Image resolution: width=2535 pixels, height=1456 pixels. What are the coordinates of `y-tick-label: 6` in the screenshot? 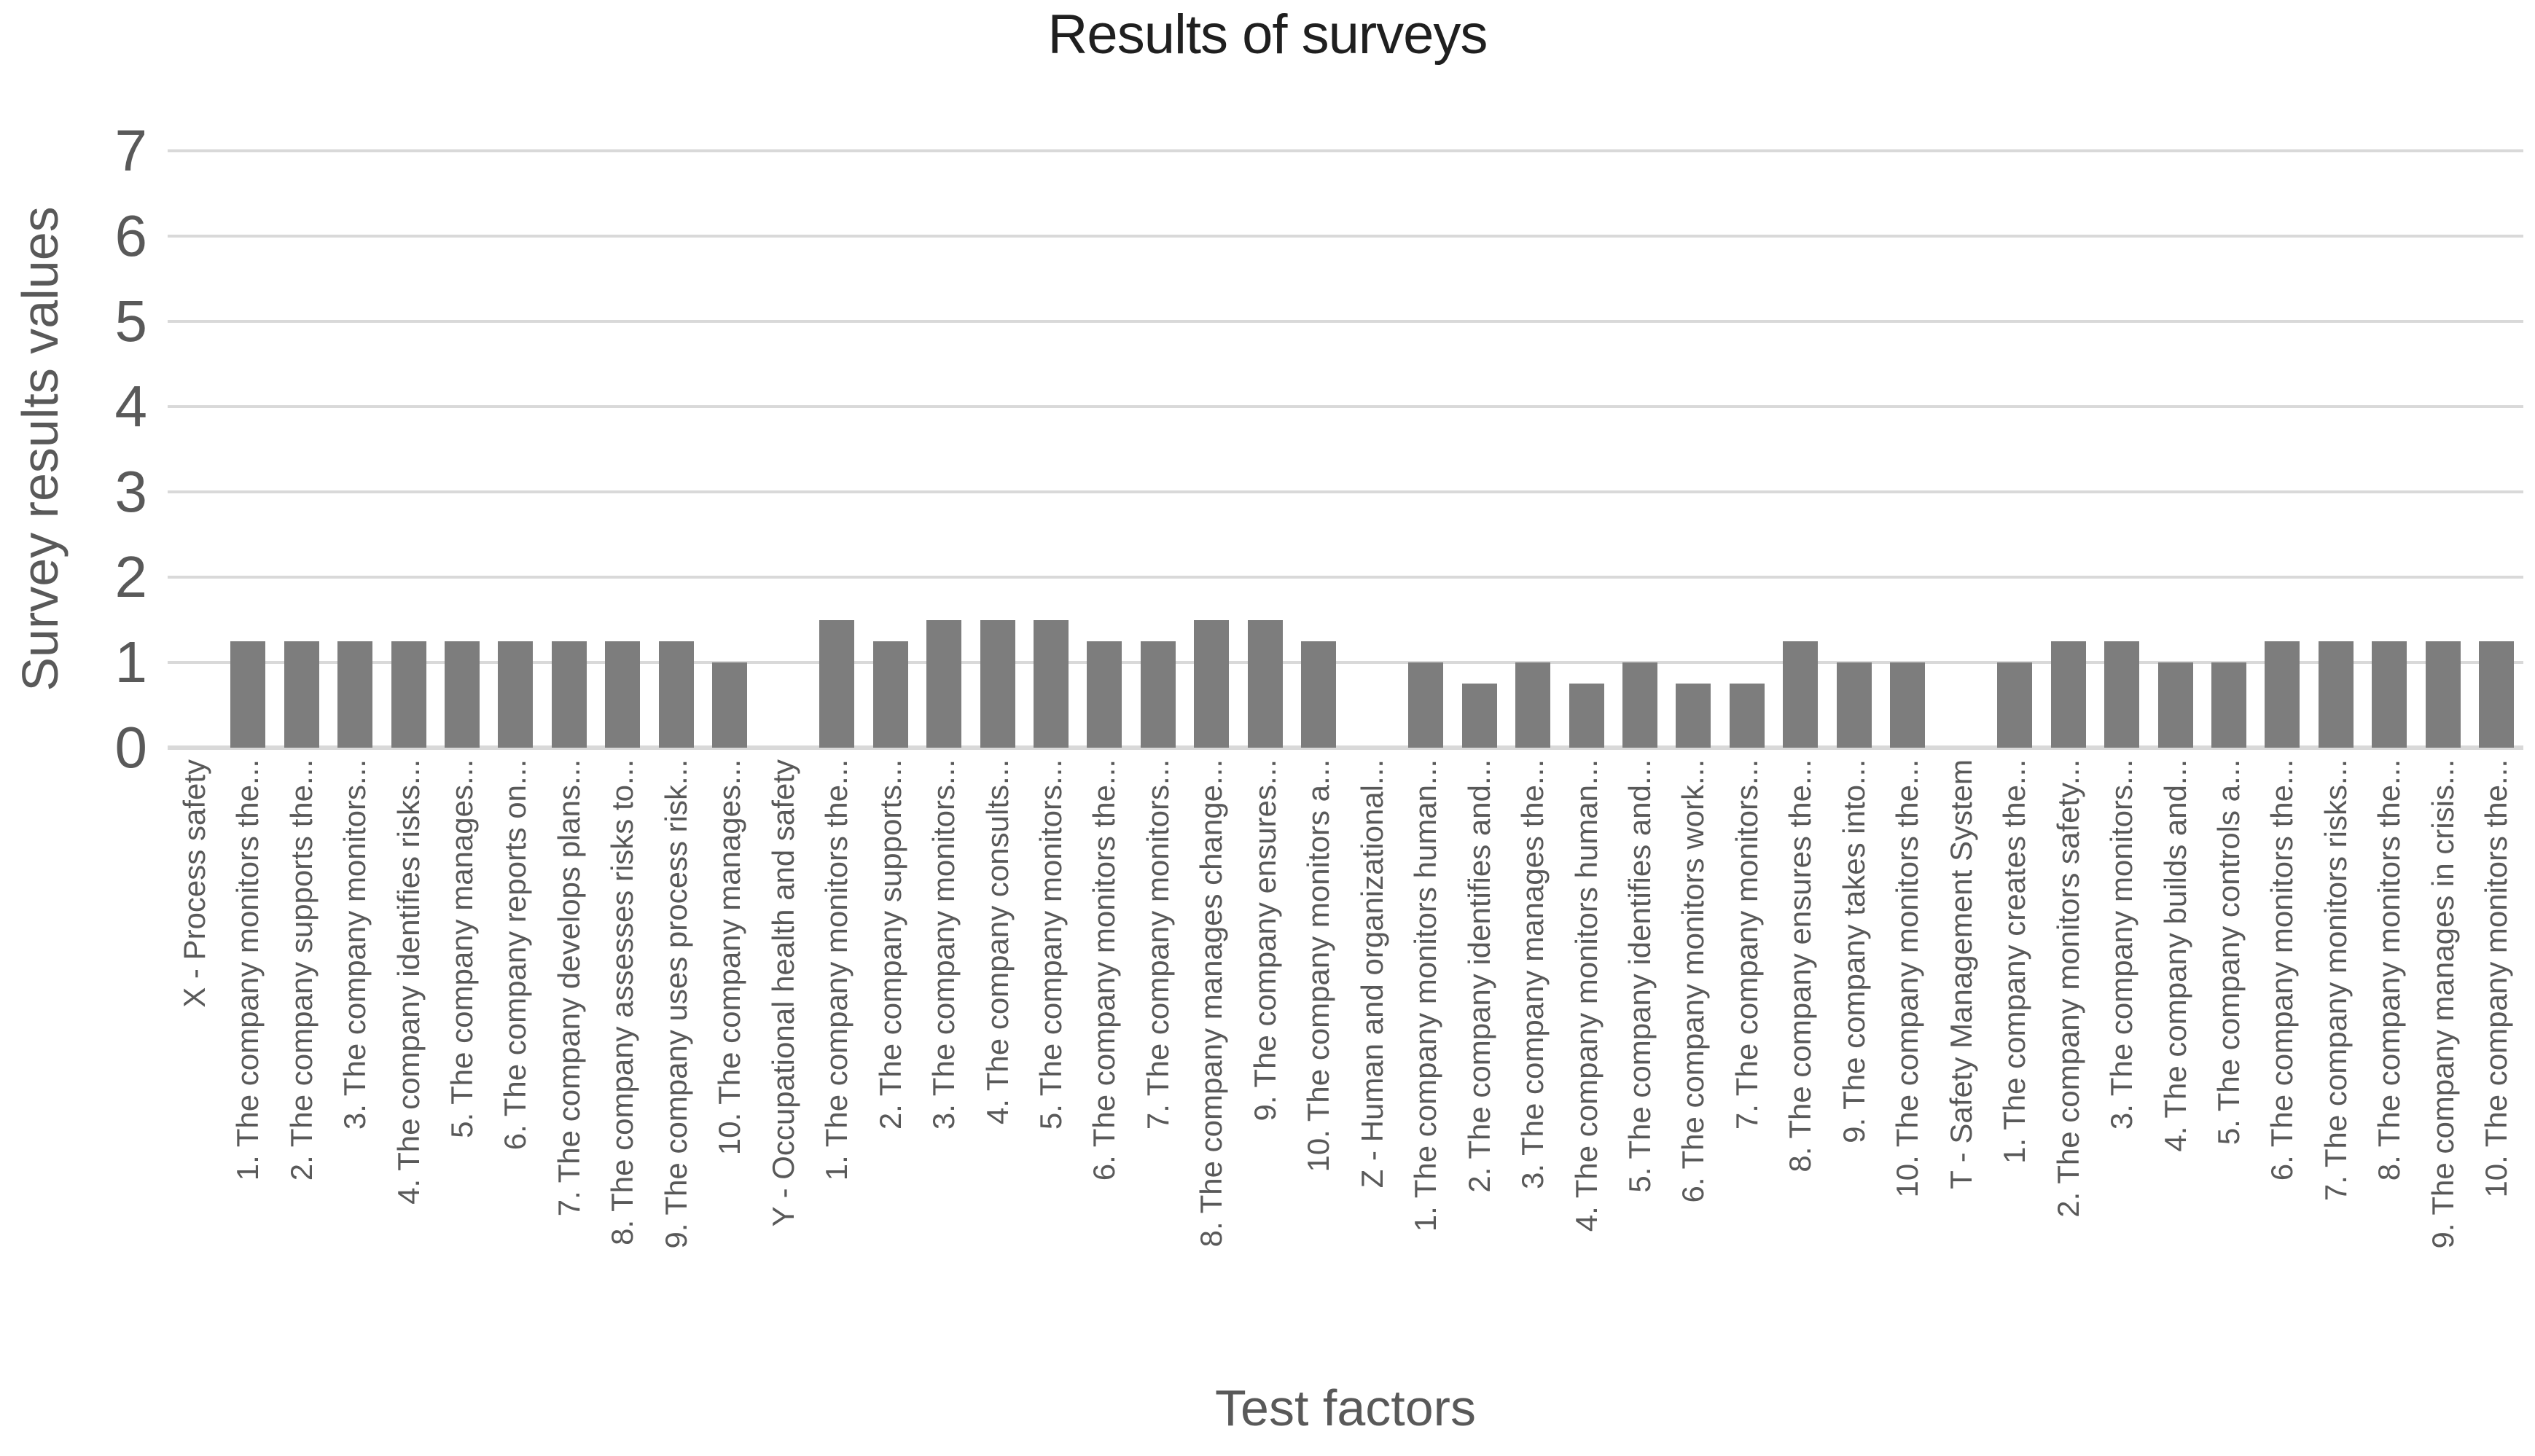 It's located at (131, 235).